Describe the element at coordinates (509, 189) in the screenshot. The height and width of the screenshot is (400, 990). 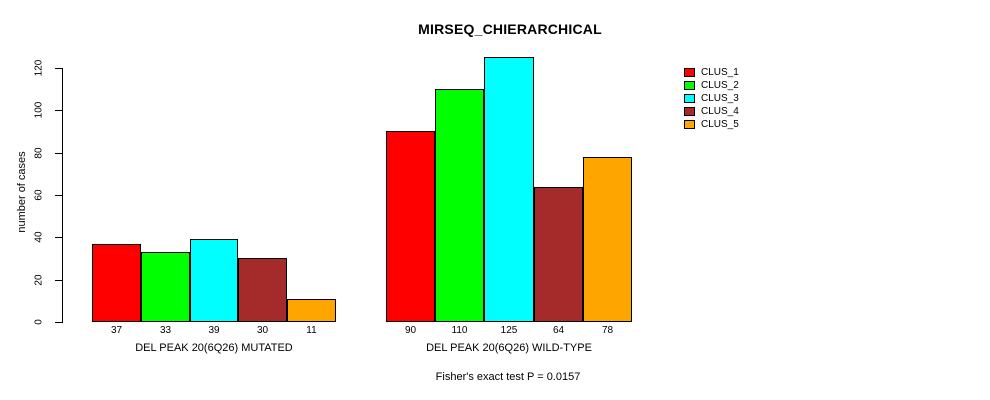
I see `bar-clus_3-group1` at that location.